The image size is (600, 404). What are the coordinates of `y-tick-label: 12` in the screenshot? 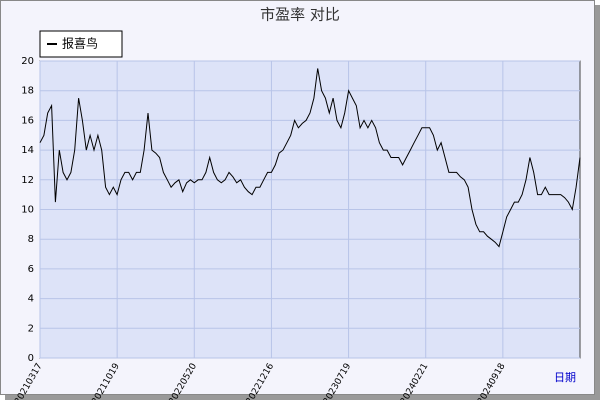 It's located at (27, 180).